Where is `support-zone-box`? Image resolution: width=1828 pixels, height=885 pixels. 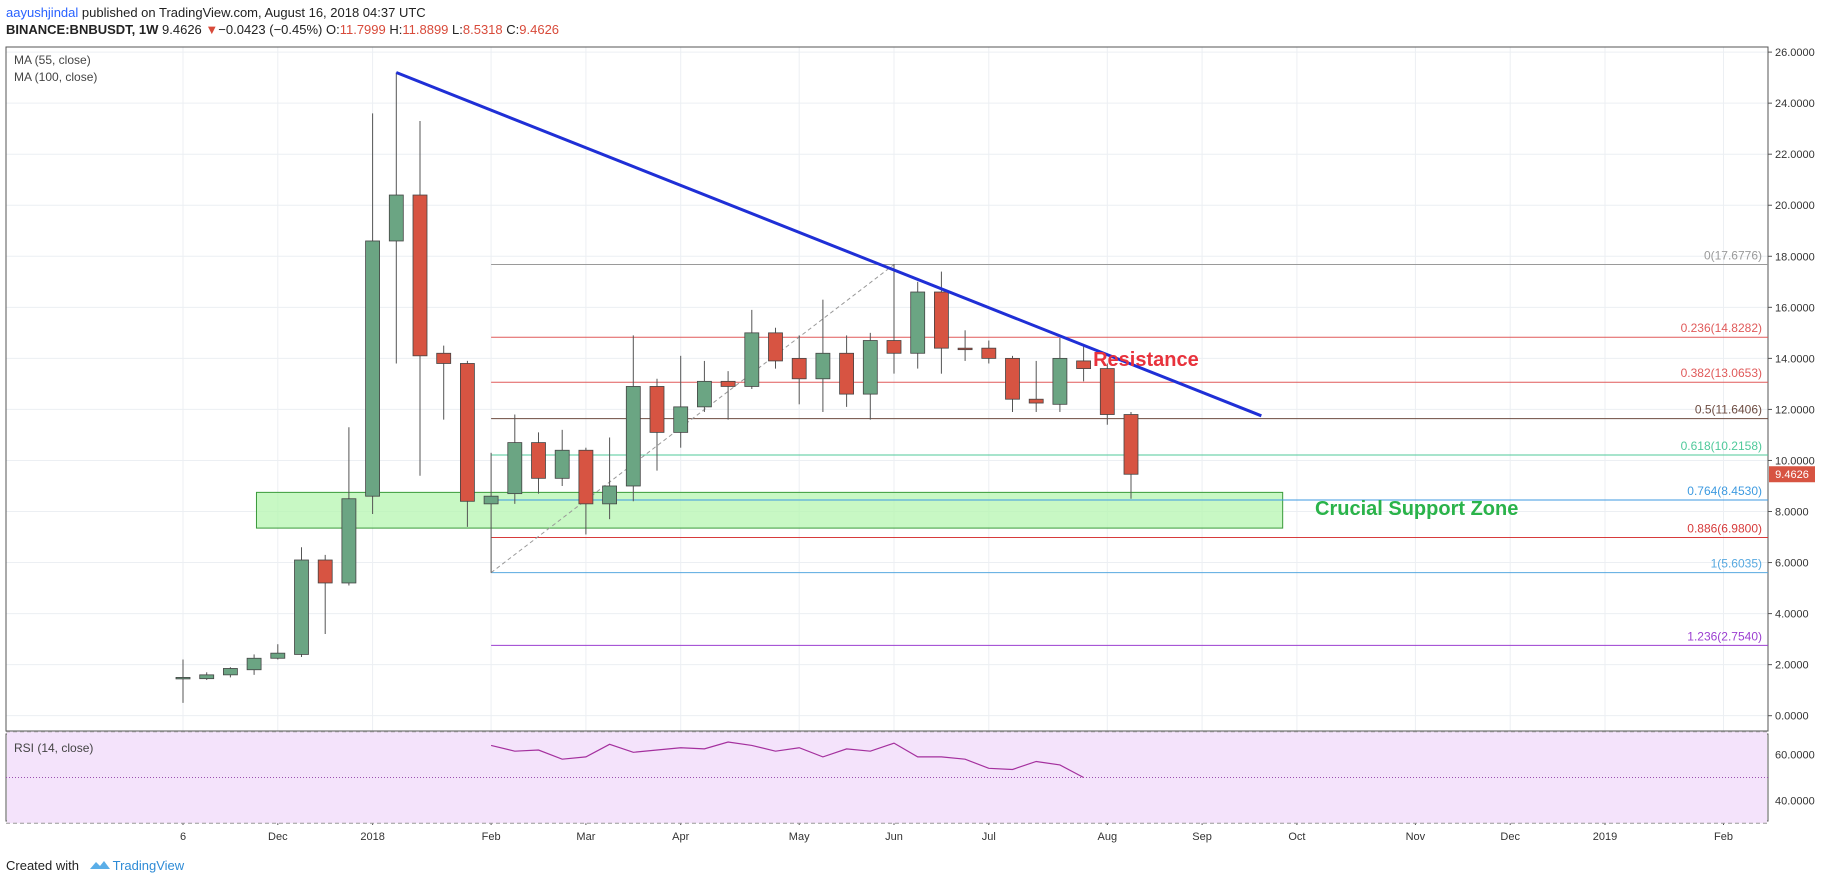
support-zone-box is located at coordinates (769, 510).